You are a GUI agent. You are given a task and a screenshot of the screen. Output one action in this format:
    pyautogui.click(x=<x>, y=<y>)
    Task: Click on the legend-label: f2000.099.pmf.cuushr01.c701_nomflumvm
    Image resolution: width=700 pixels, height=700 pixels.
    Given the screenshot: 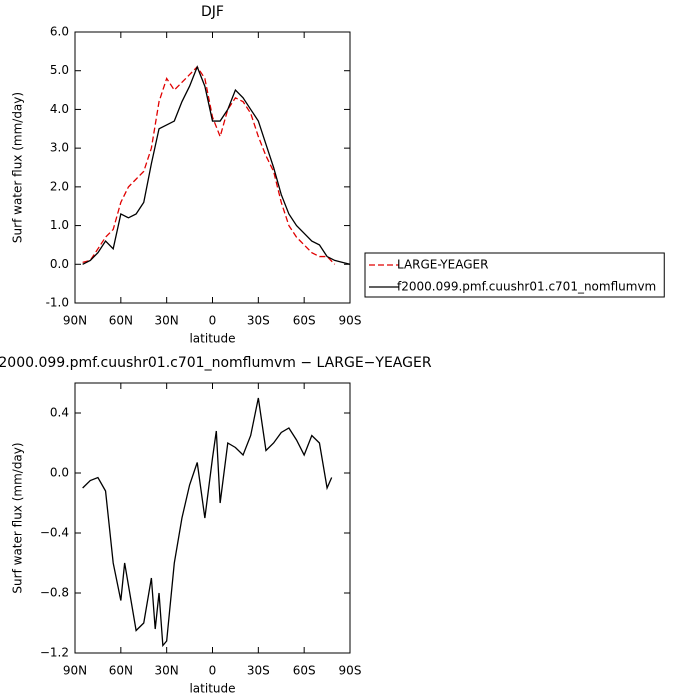 What is the action you would take?
    pyautogui.click(x=526, y=287)
    